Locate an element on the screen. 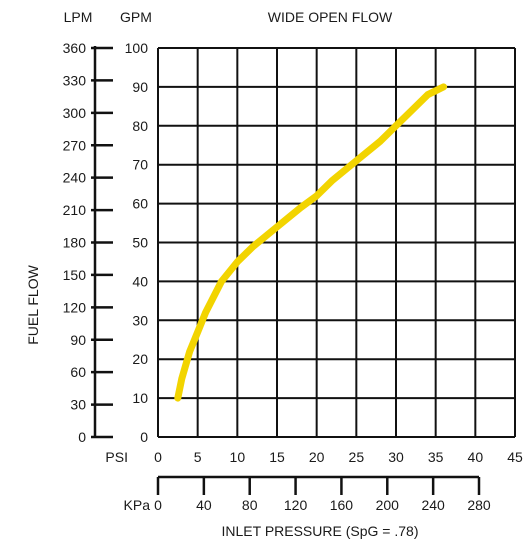 This screenshot has height=543, width=525. psi-tick-label: 10 is located at coordinates (238, 457).